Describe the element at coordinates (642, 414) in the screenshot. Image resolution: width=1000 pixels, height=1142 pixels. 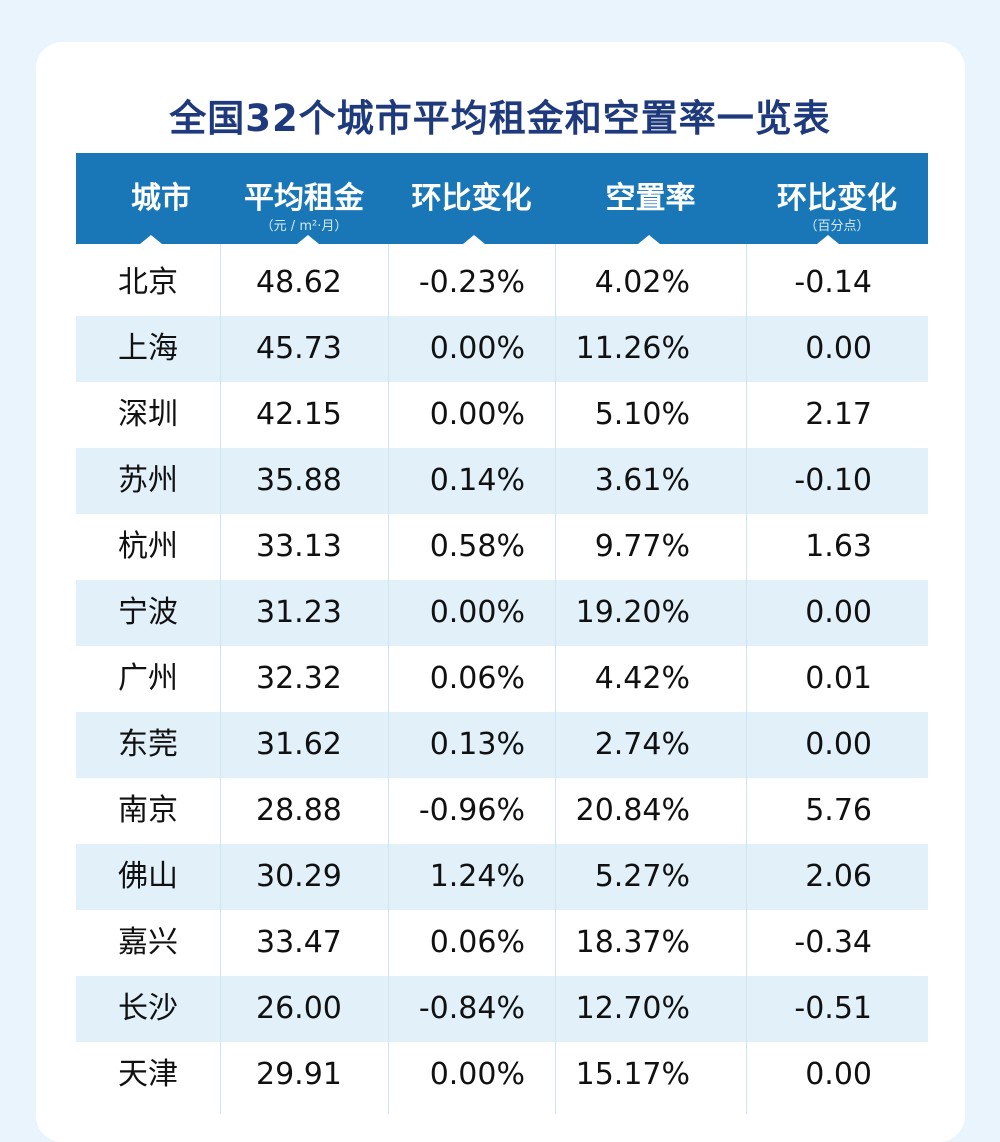
I see `cell-vacancy-rate: 5.10%` at that location.